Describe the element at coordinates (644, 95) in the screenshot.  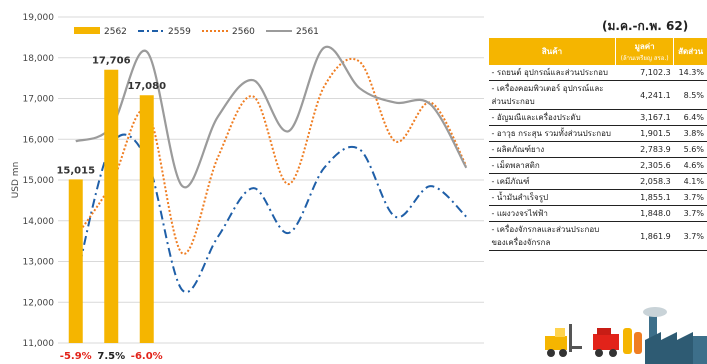
I see `cell-value: 4,241.1` at that location.